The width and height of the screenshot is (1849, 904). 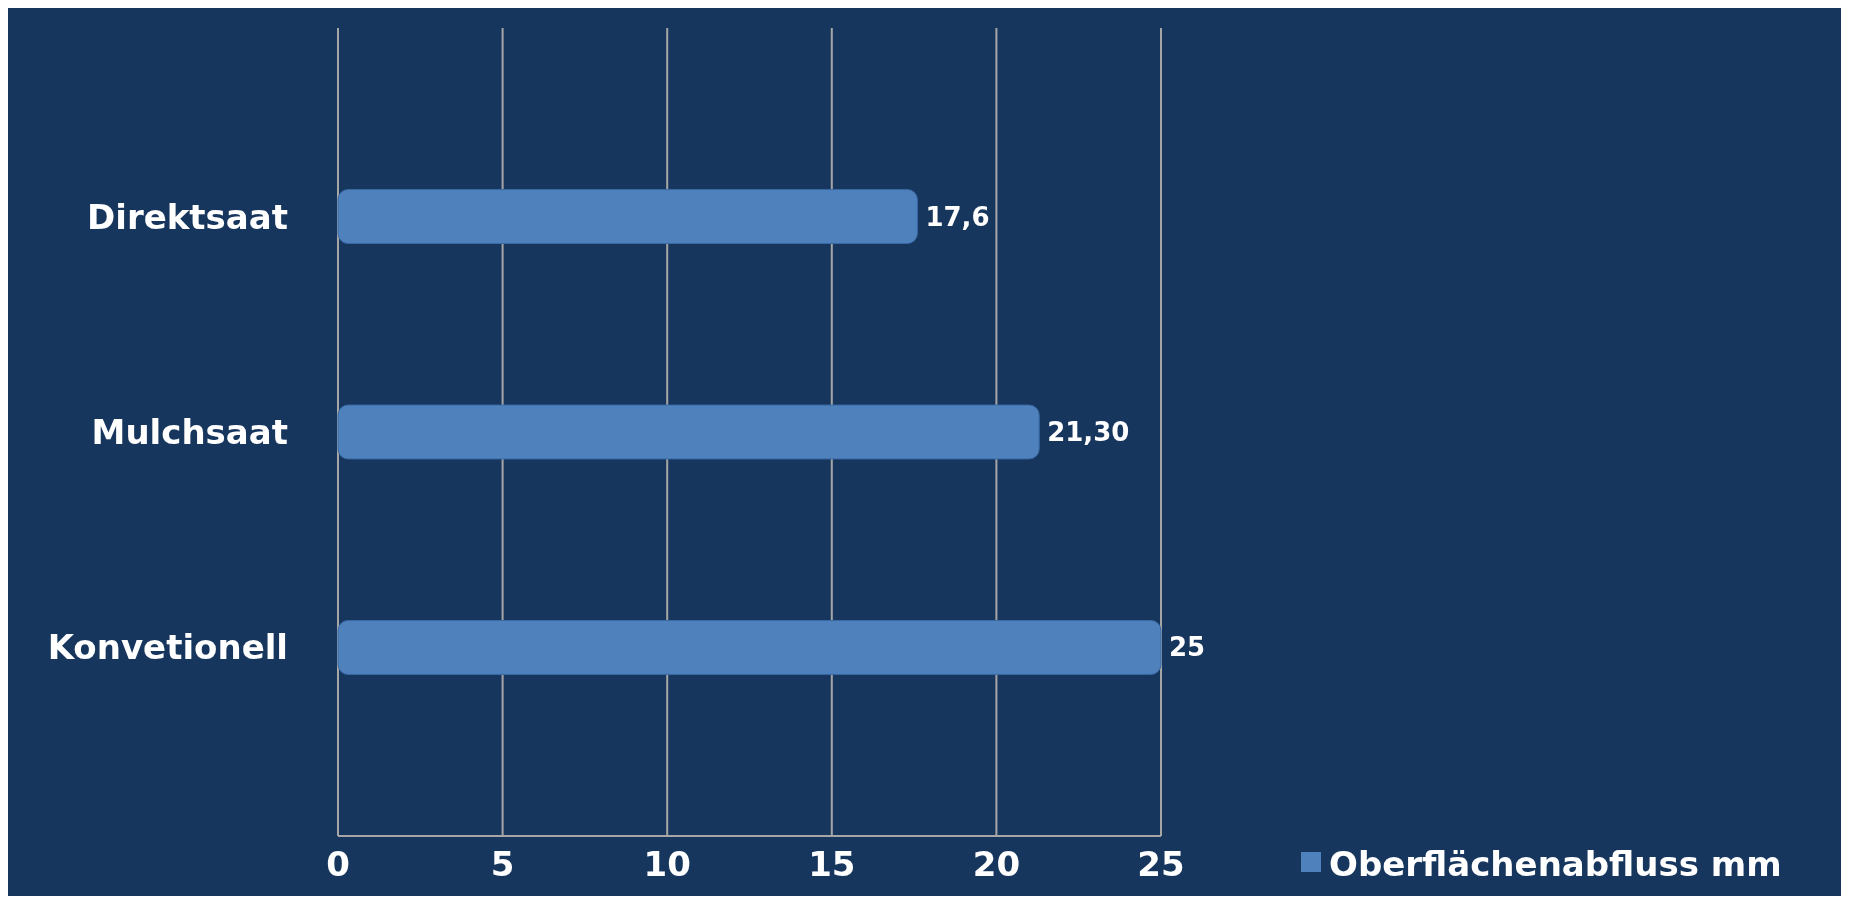 I want to click on x-tick-label: 15, so click(x=832, y=864).